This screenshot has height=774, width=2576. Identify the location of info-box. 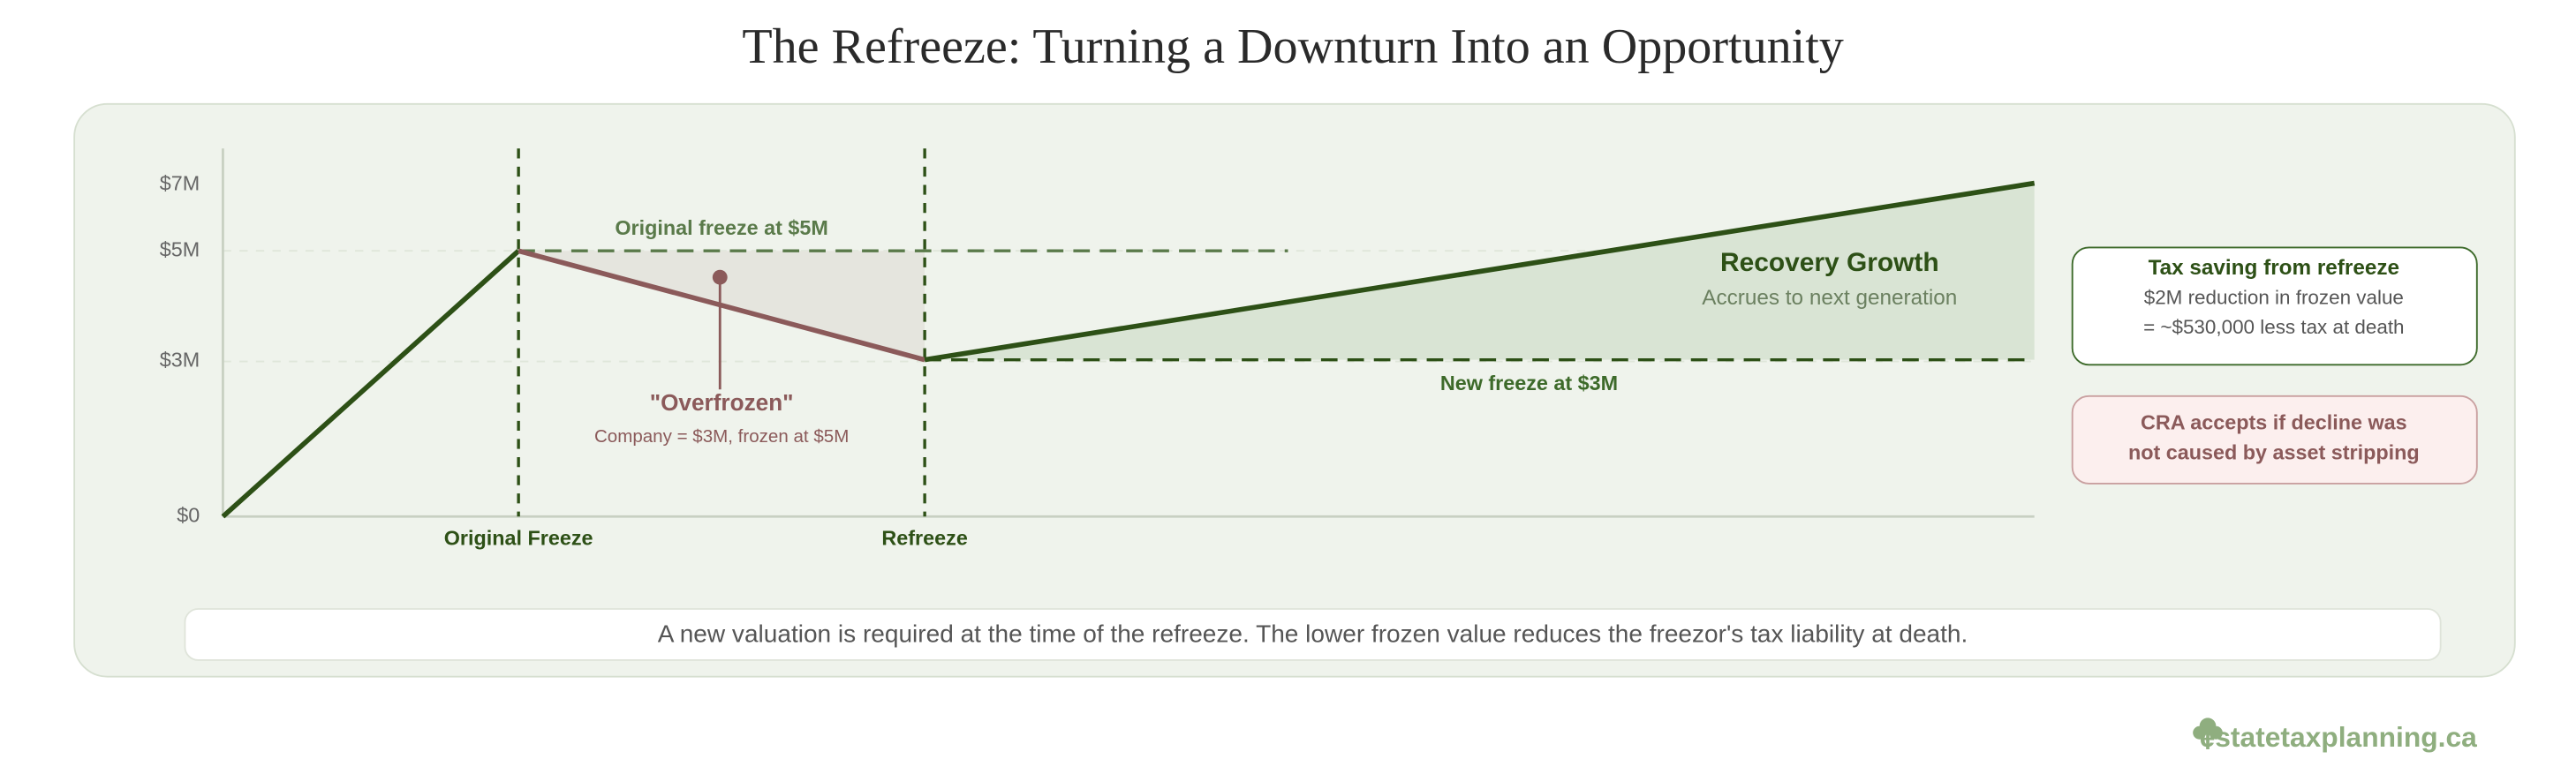
(2274, 306).